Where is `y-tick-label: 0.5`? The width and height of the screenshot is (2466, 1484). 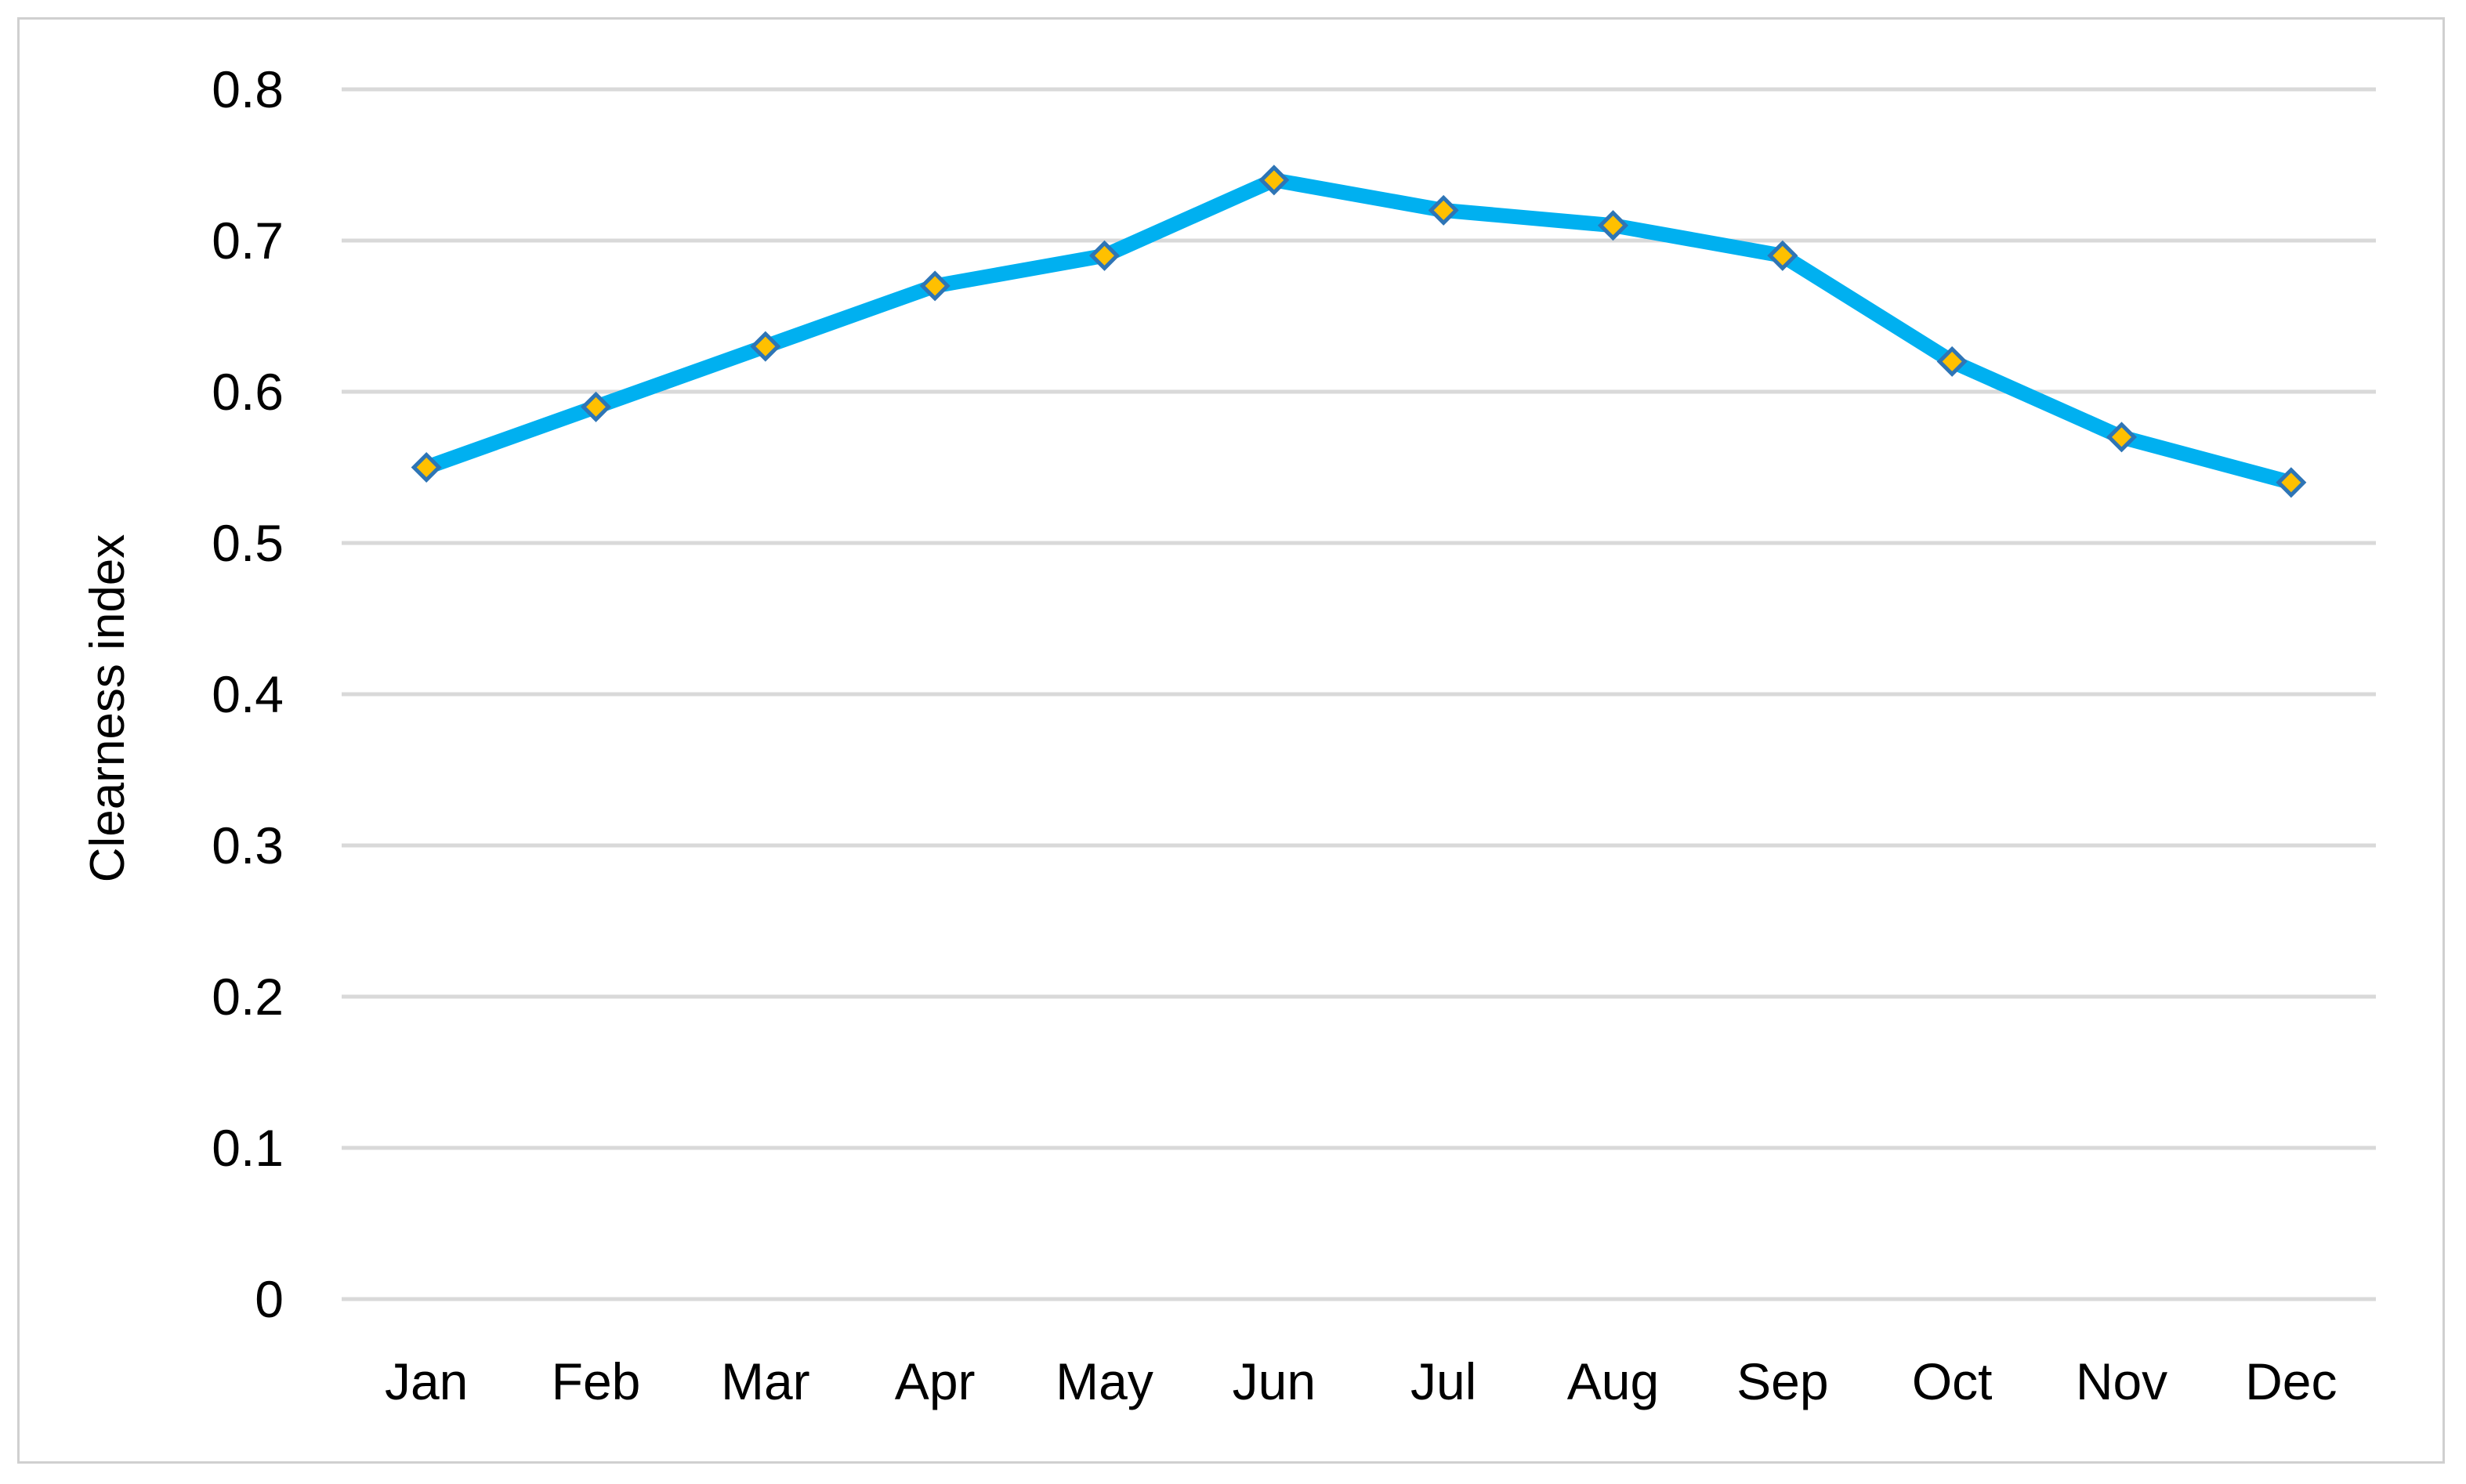
y-tick-label: 0.5 is located at coordinates (248, 543).